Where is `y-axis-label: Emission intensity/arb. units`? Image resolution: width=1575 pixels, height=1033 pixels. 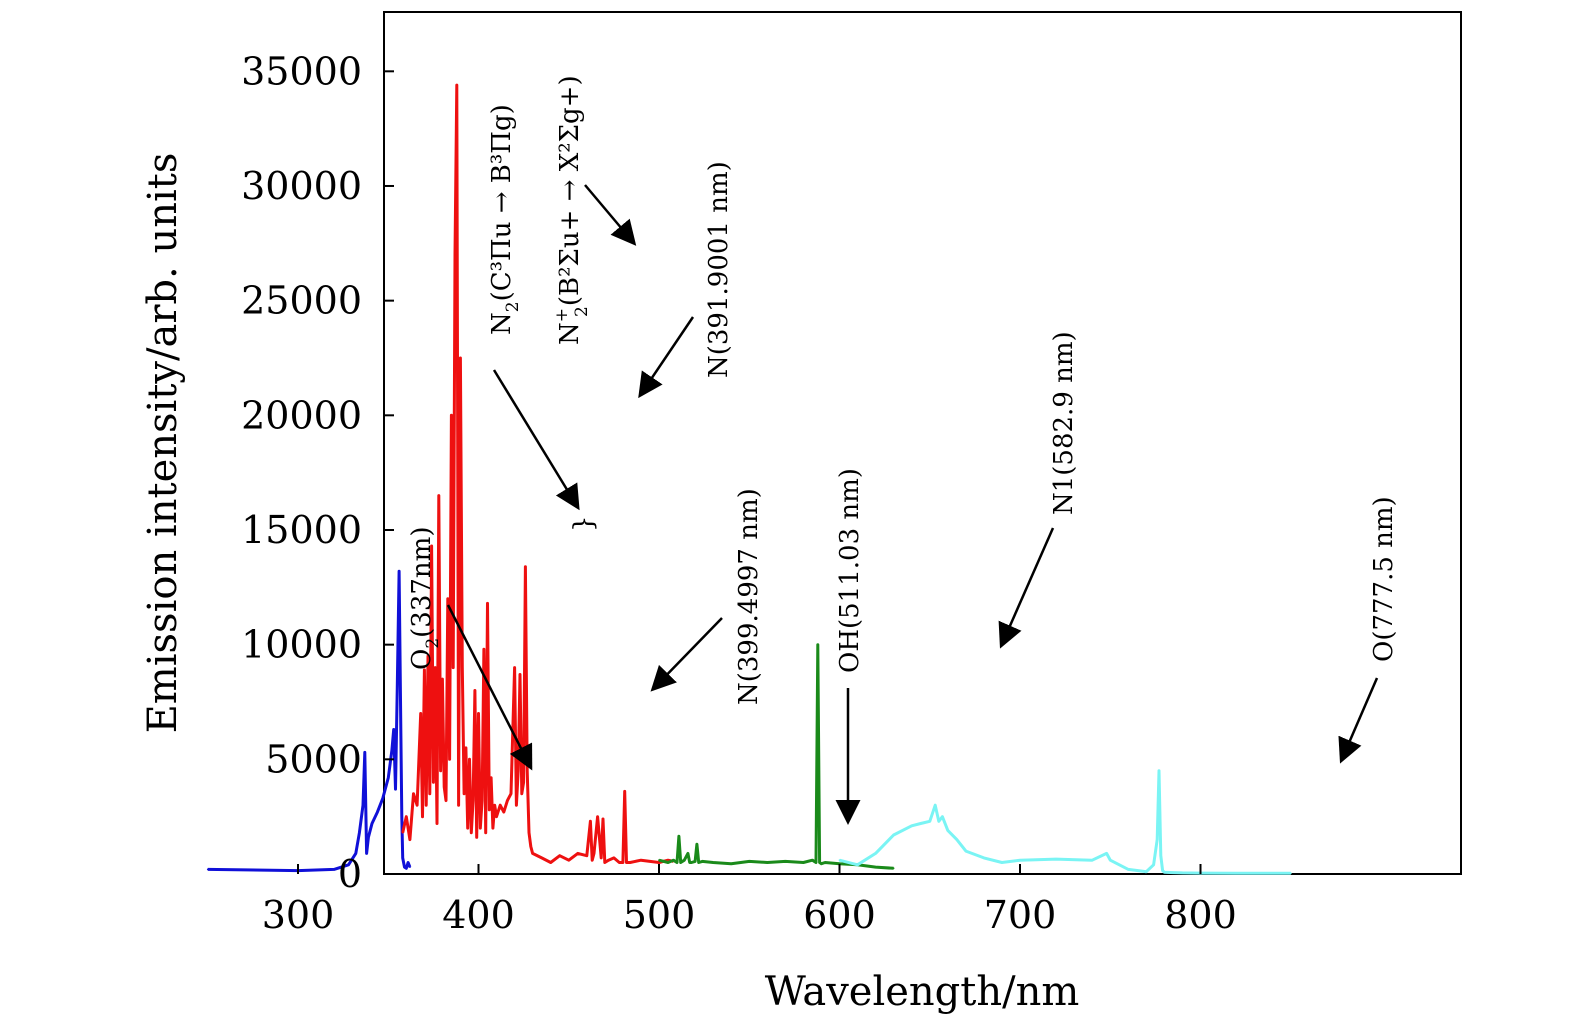 y-axis-label: Emission intensity/arb. units is located at coordinates (163, 443).